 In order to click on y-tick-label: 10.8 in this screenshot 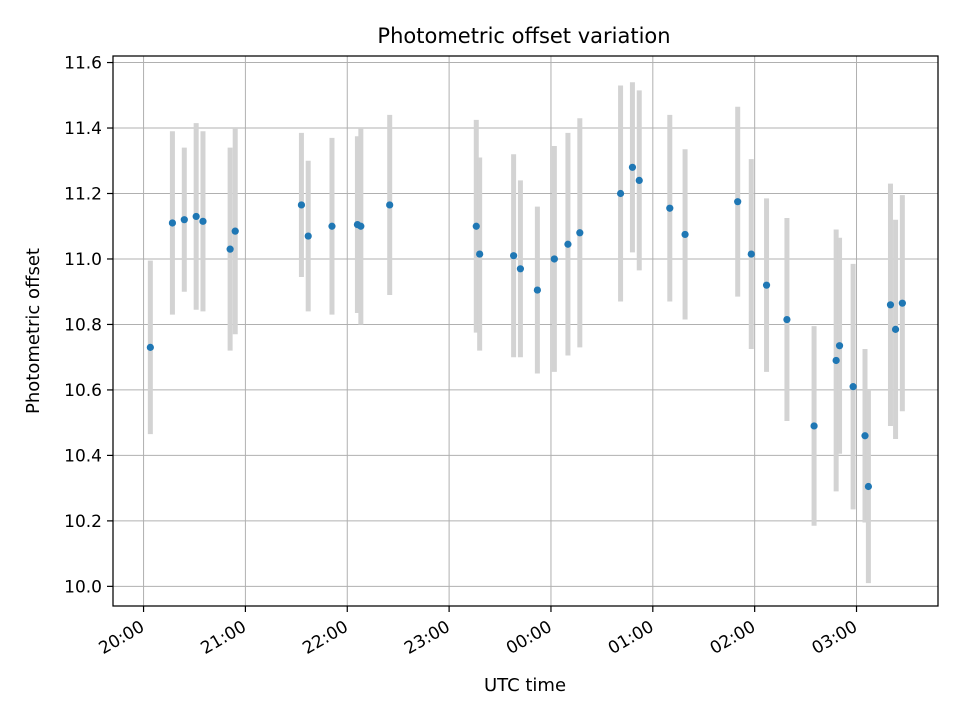, I will do `click(83, 325)`.